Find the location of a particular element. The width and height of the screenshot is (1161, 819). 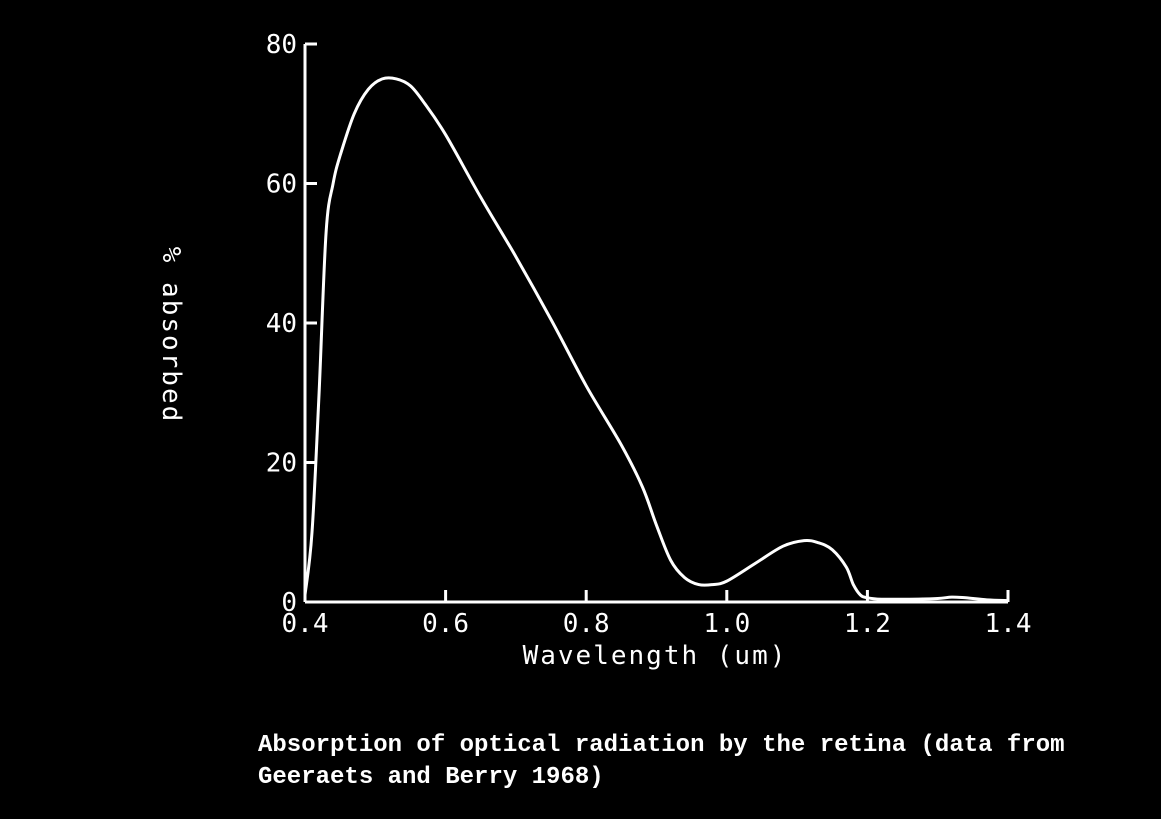

y-tick-label: 0 is located at coordinates (289, 603).